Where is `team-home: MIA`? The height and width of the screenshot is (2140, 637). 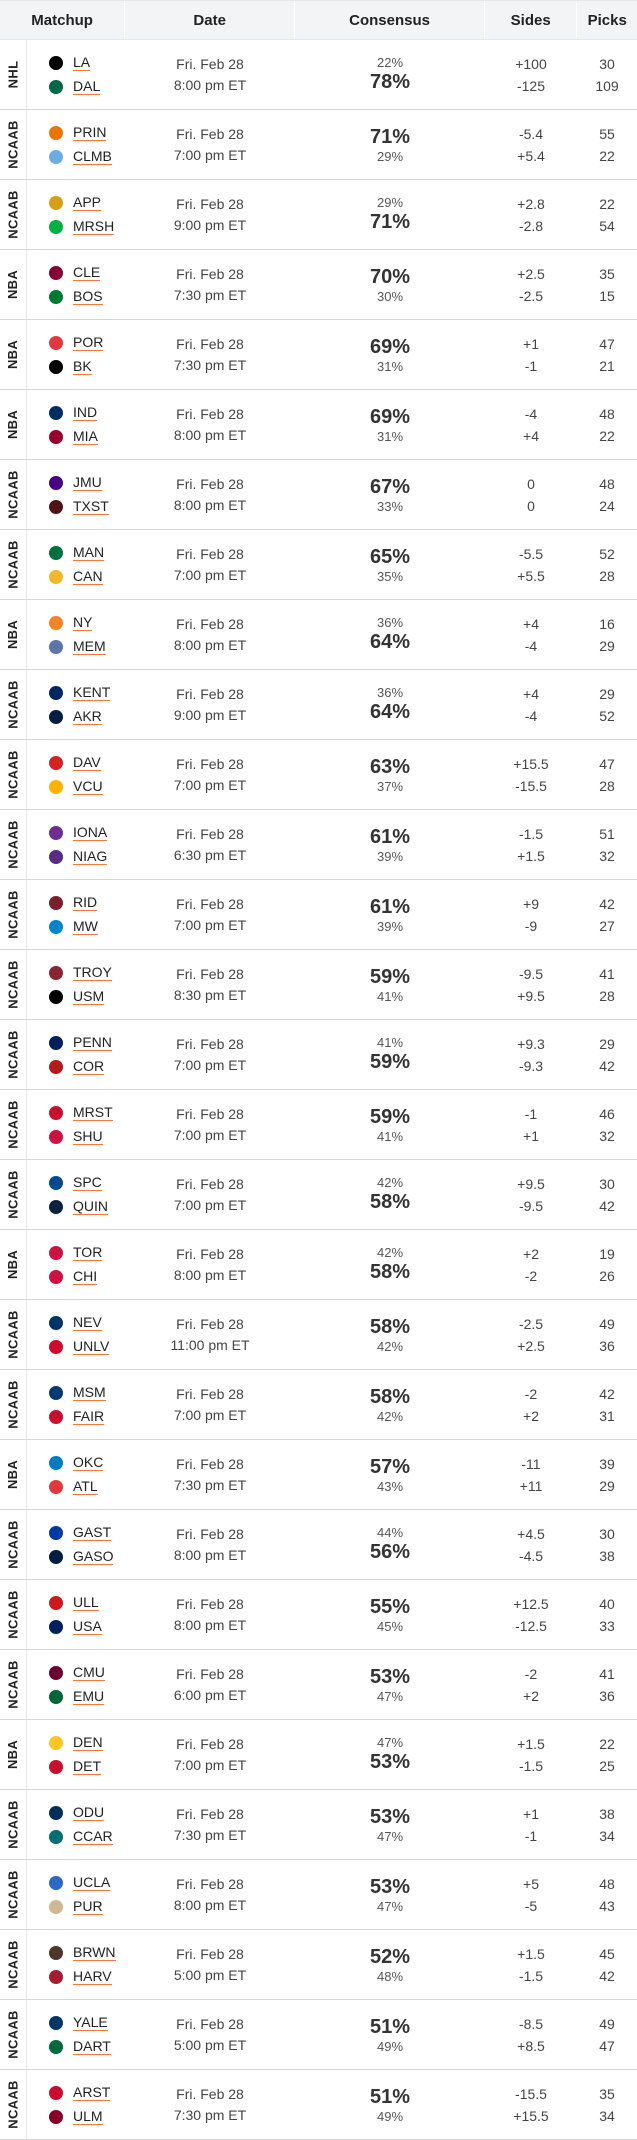
team-home: MIA is located at coordinates (73, 437).